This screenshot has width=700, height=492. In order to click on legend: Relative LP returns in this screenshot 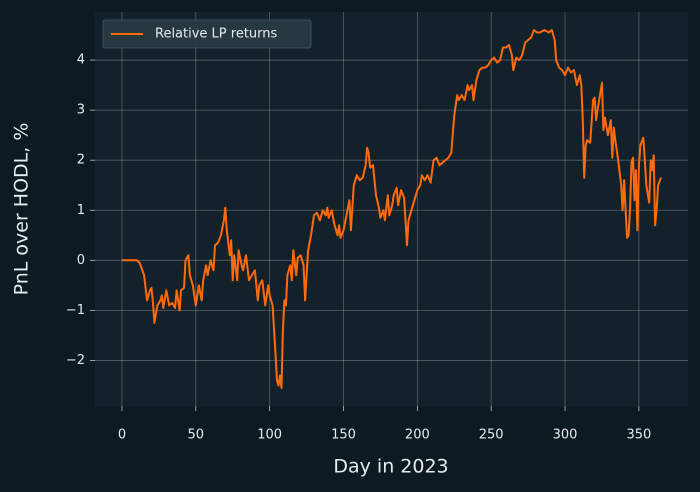, I will do `click(207, 34)`.